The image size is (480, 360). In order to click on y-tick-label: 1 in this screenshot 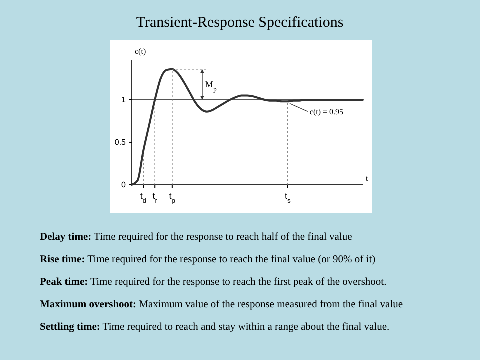, I will do `click(124, 100)`.